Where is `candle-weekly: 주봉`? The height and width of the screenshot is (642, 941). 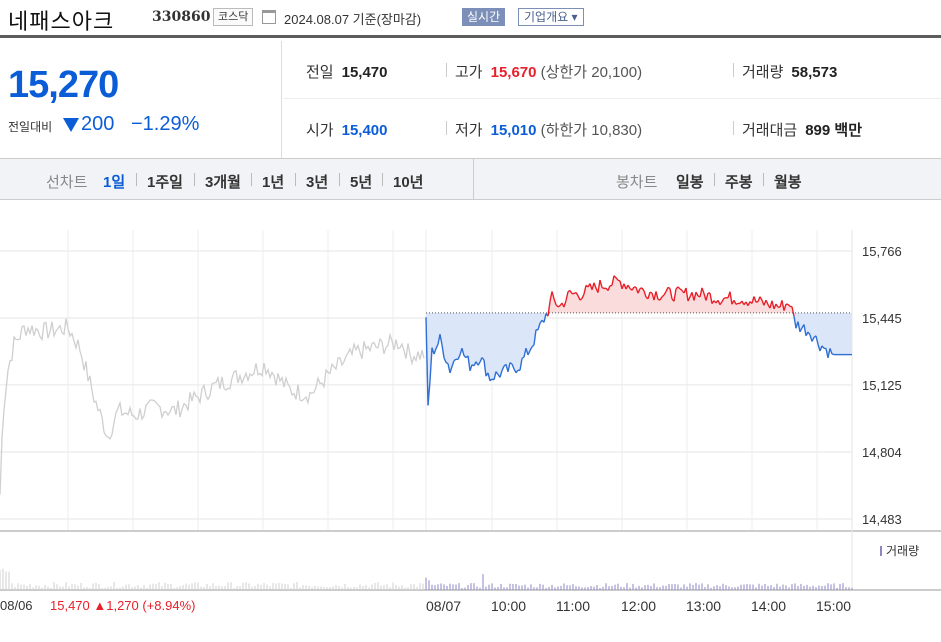 candle-weekly: 주봉 is located at coordinates (739, 182).